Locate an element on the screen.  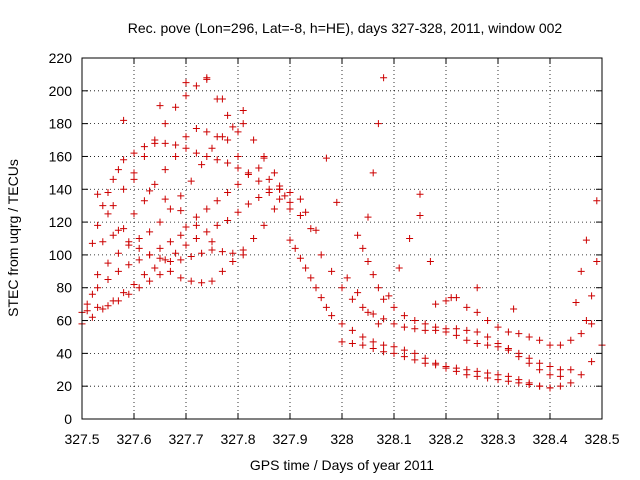
y-tick-label: 160 is located at coordinates (61, 156).